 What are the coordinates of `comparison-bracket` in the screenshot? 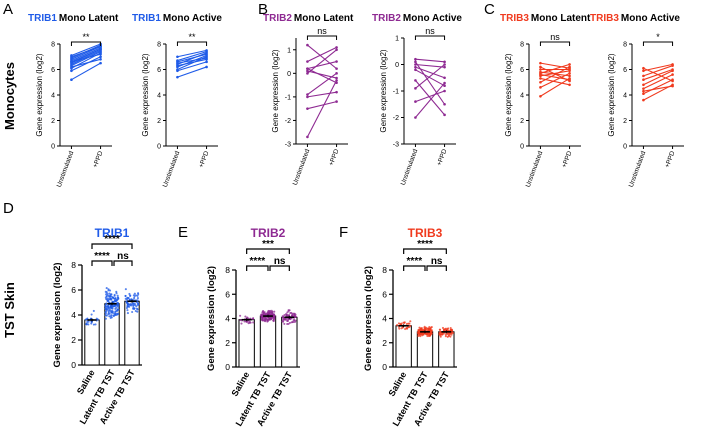 It's located at (112, 246).